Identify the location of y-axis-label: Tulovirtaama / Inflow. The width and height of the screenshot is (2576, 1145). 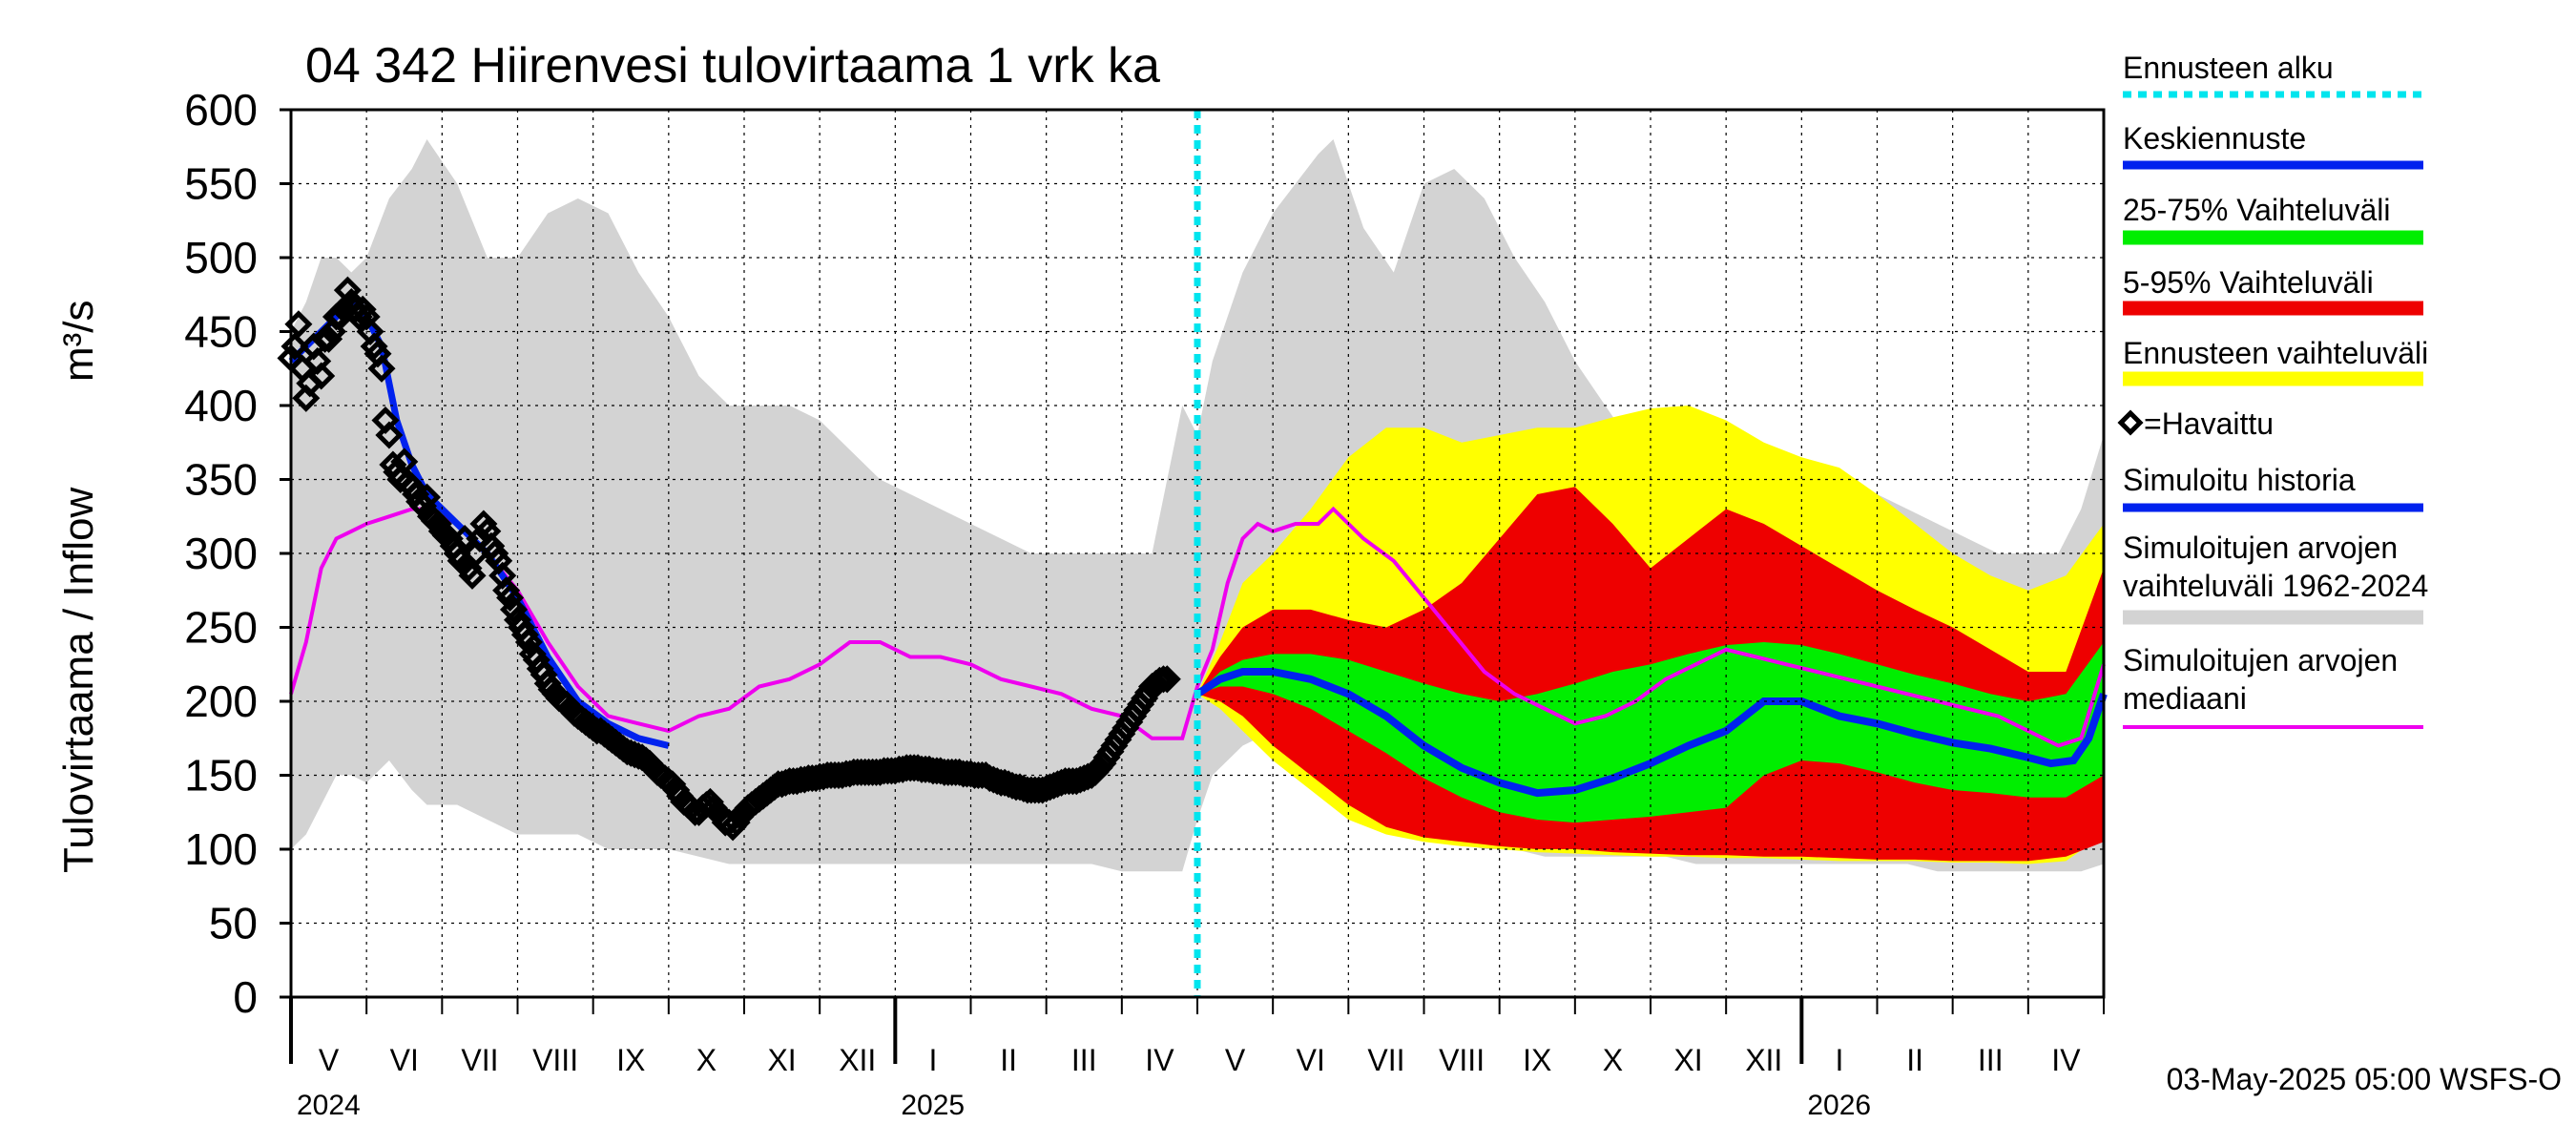
(78, 680).